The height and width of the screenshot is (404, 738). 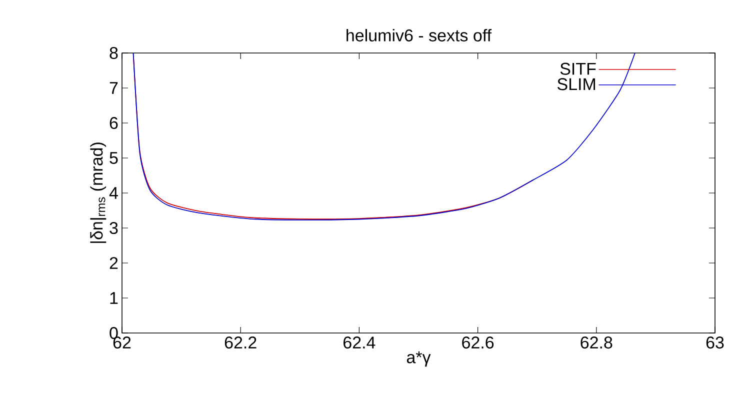 I want to click on y-tick-label: 6, so click(x=114, y=123).